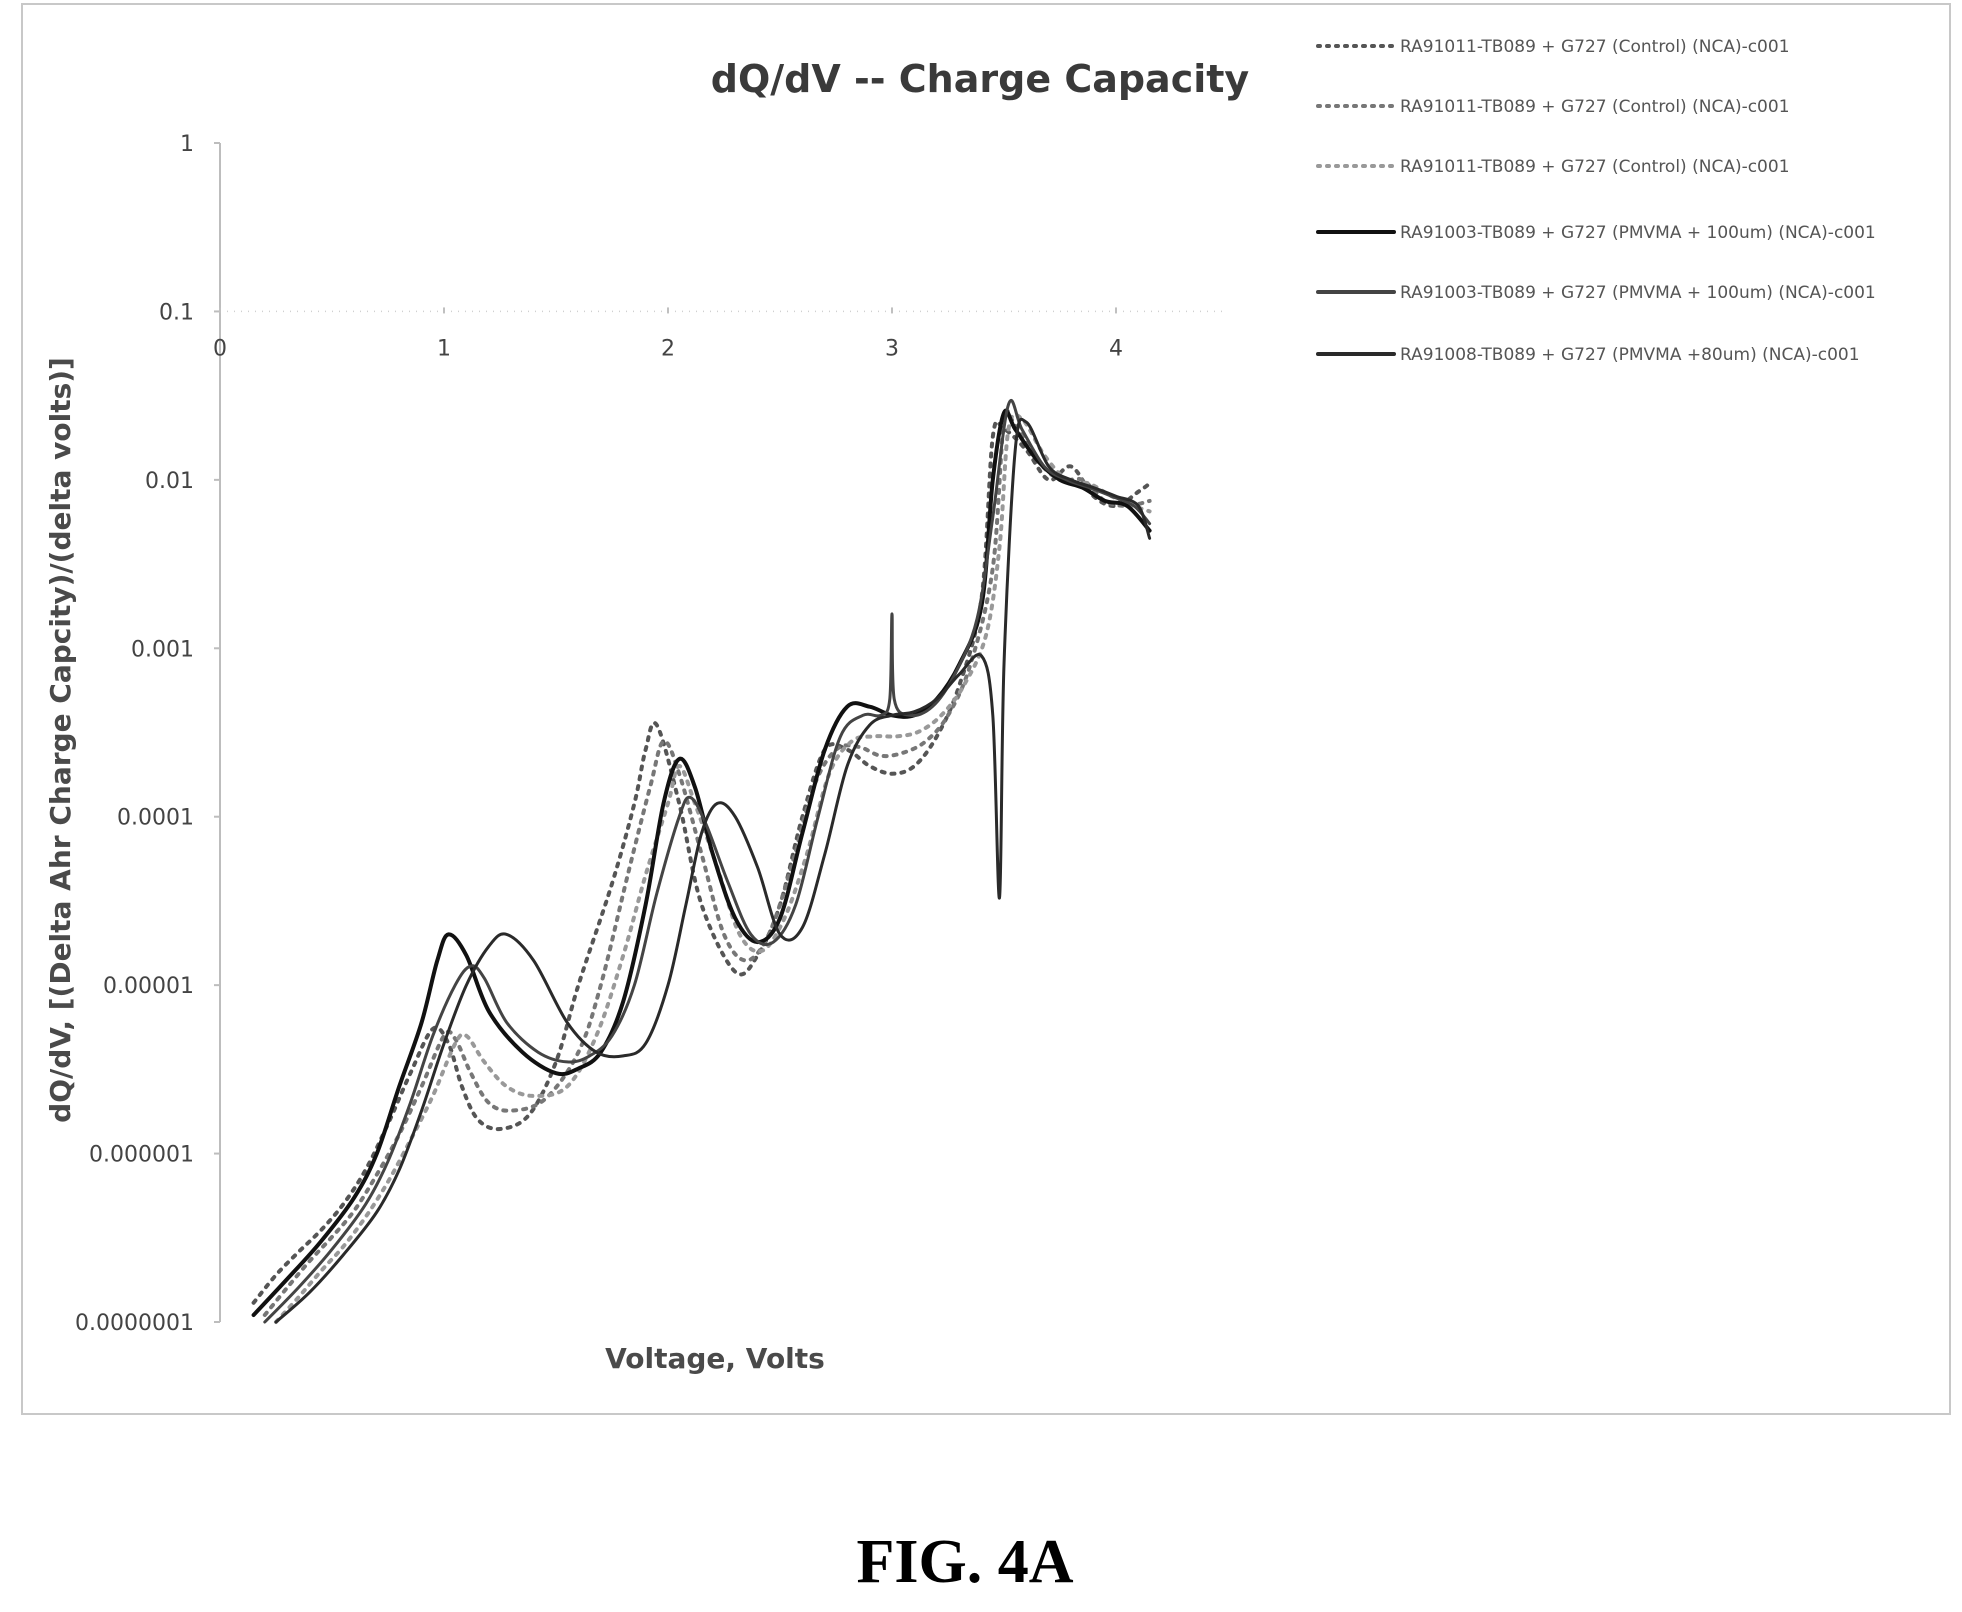 The width and height of the screenshot is (1962, 1612). I want to click on y-tick-label: 1, so click(187, 144).